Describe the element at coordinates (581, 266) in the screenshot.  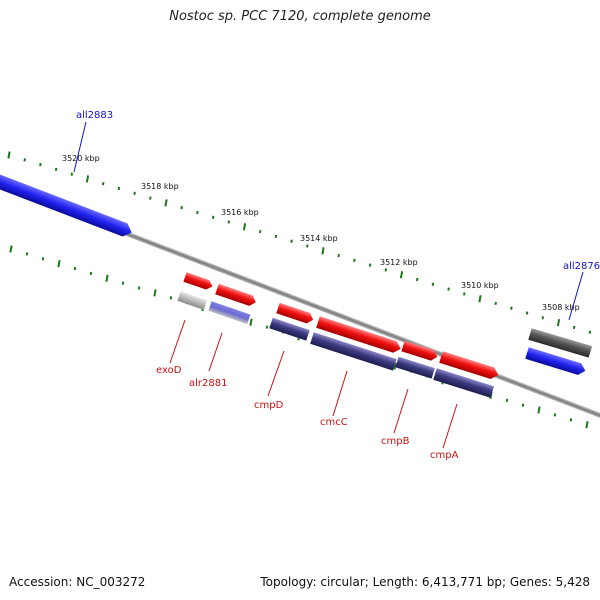
I see `gene-label-all2876: all2876` at that location.